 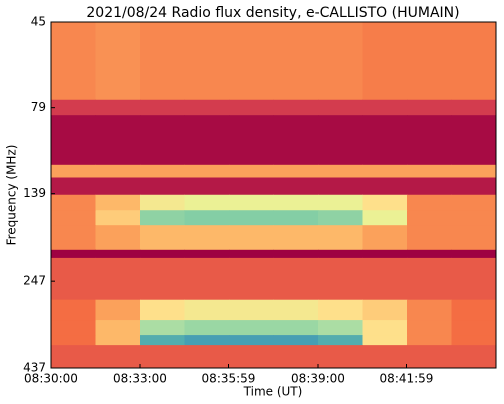 What do you see at coordinates (38, 22) in the screenshot?
I see `y-tick-label: 45` at bounding box center [38, 22].